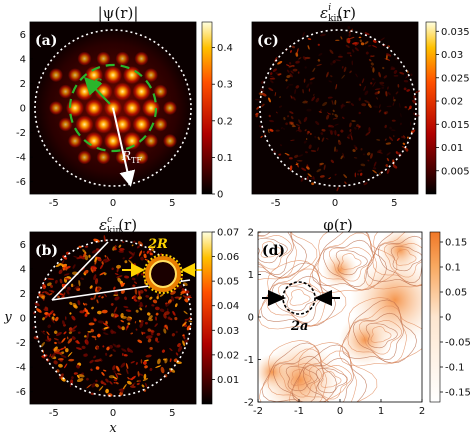  Describe the element at coordinates (113, 203) in the screenshot. I see `x-tick-label: 0` at that location.